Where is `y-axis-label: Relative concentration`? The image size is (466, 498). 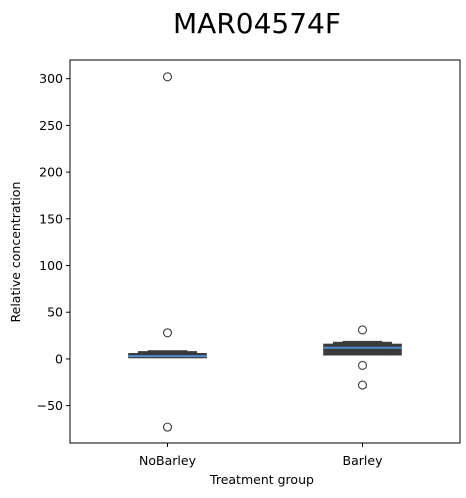 y-axis-label: Relative concentration is located at coordinates (15, 252).